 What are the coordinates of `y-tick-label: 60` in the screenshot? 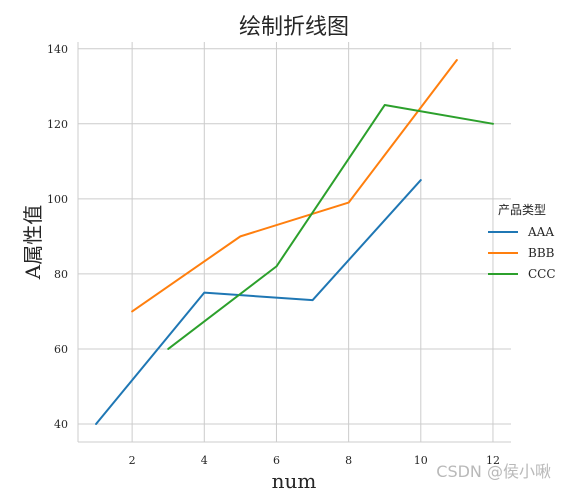 It's located at (61, 349).